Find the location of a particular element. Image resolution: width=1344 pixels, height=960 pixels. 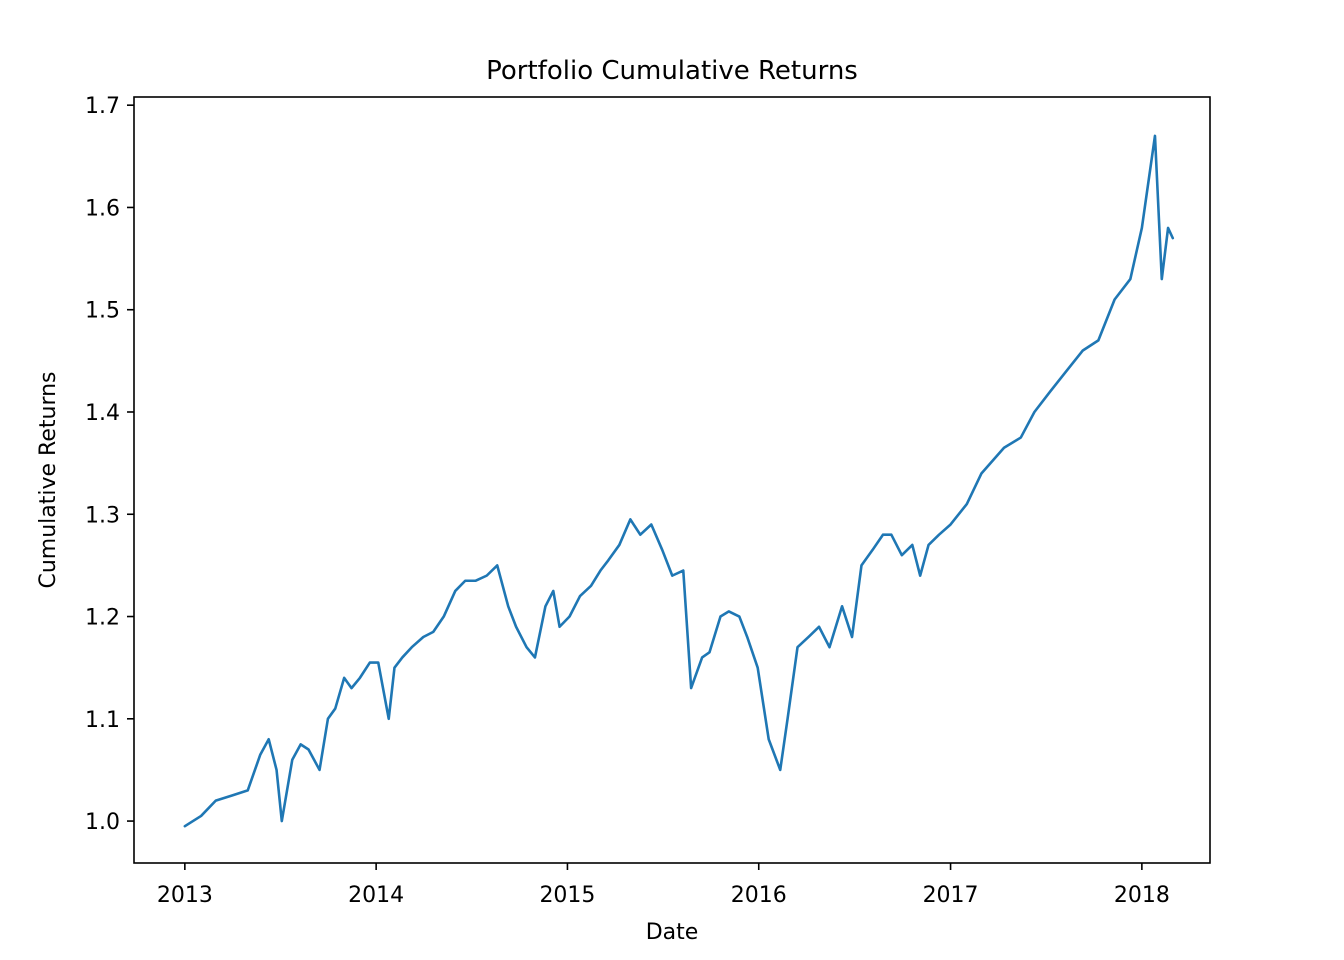

y-tick-label: 1.5 is located at coordinates (102, 311).